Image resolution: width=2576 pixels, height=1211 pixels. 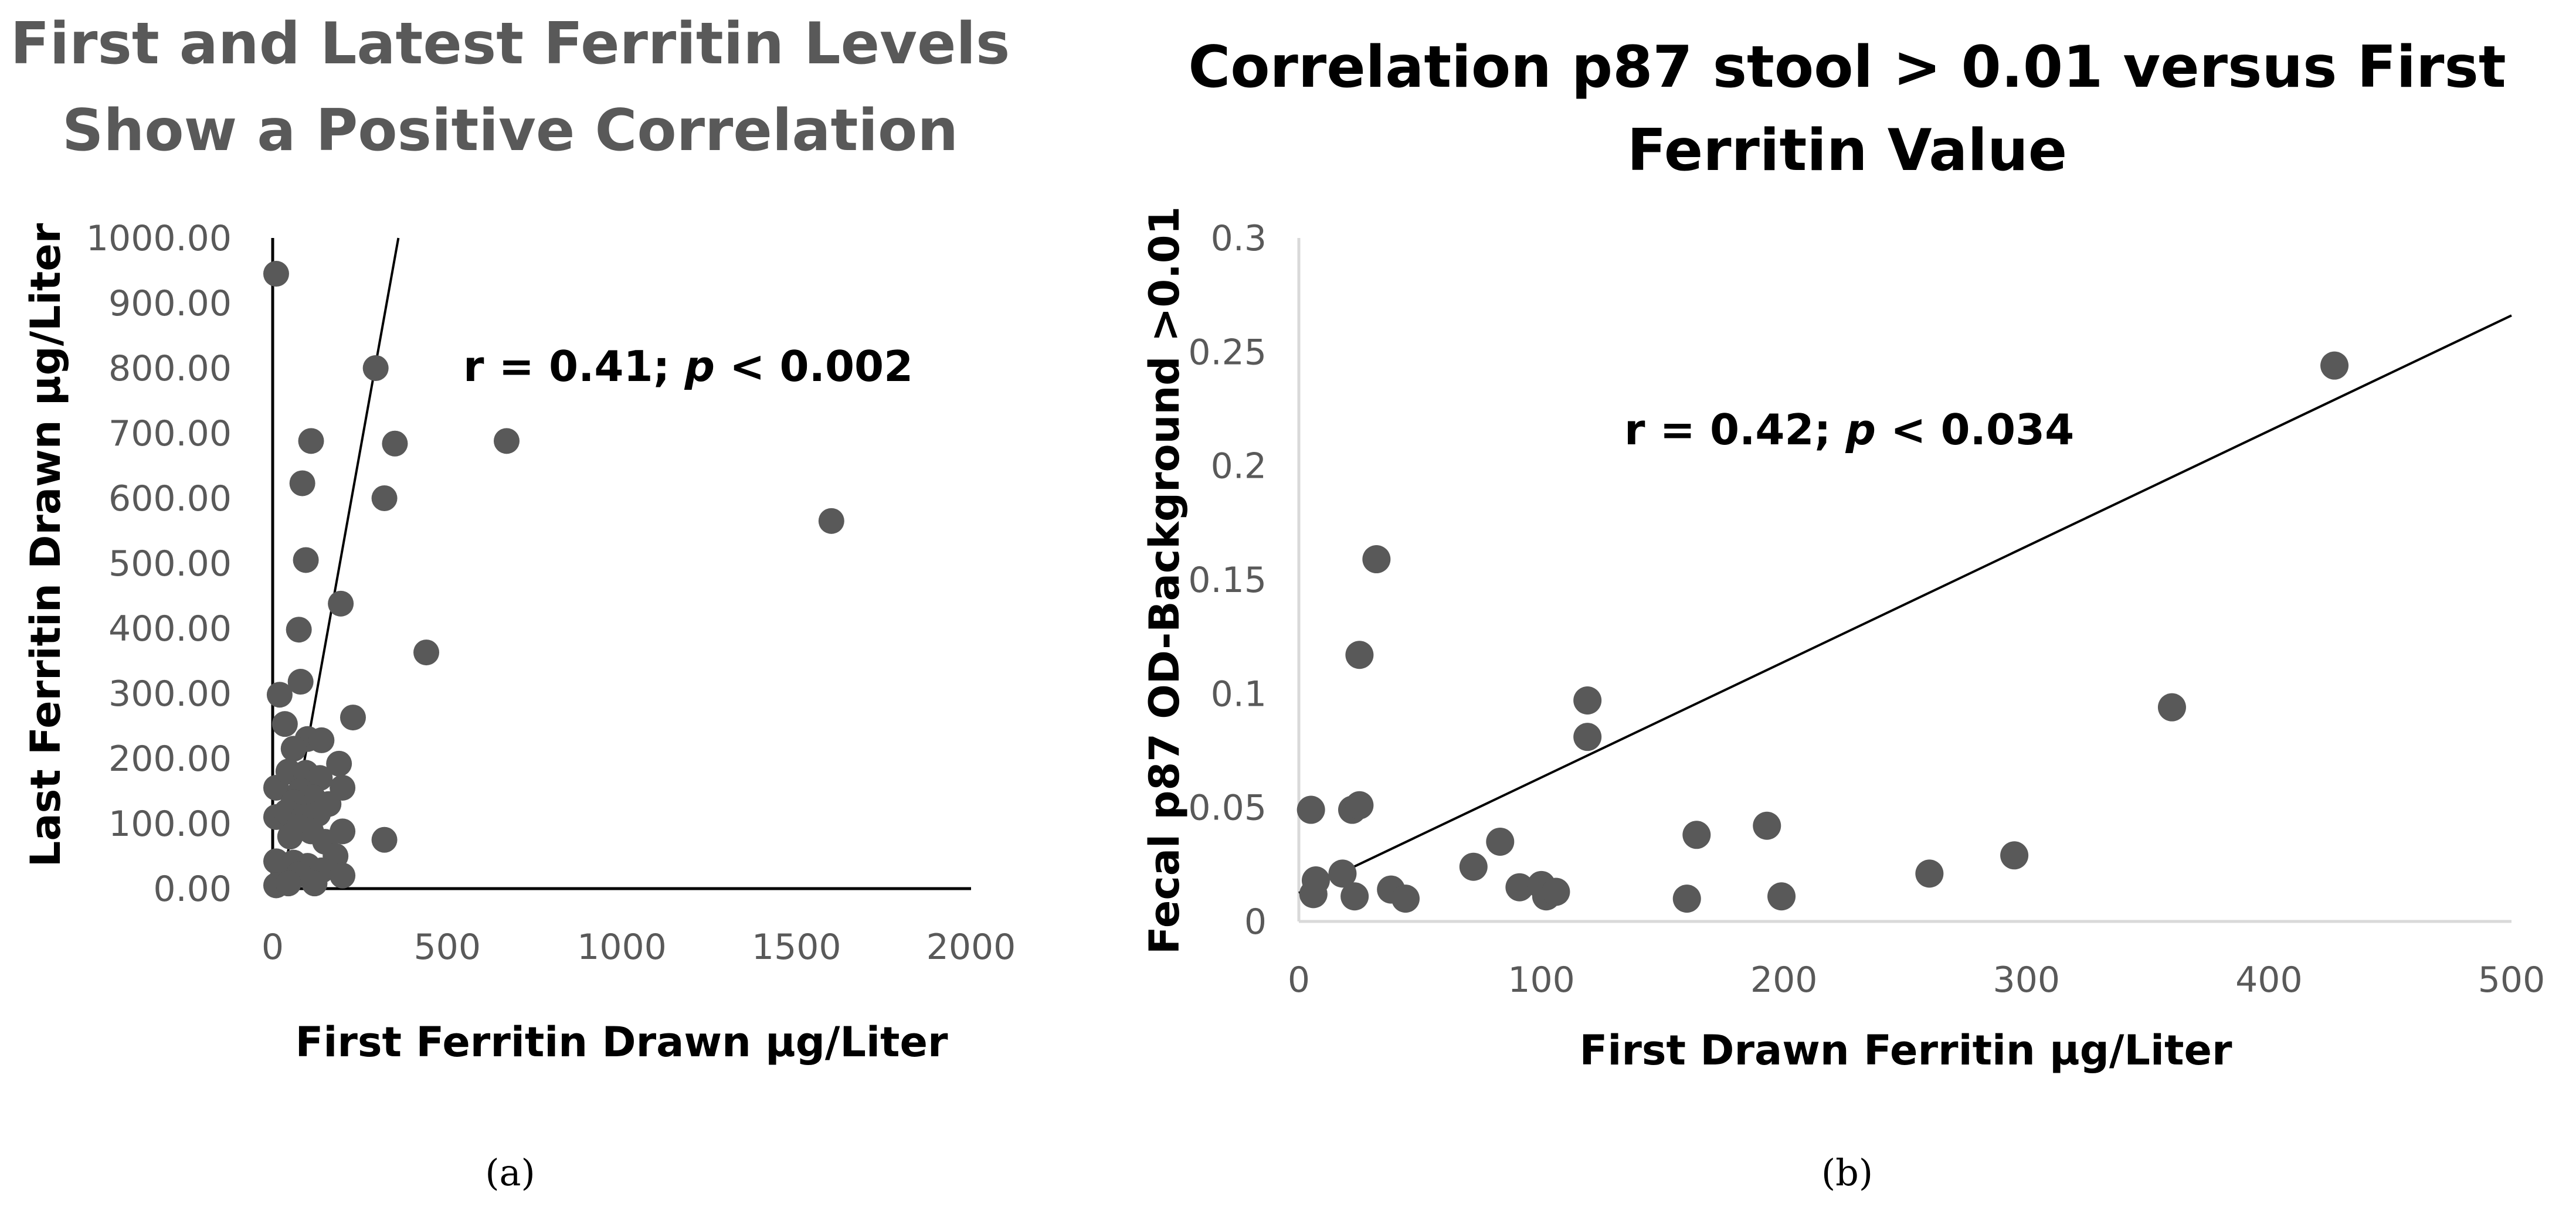 I want to click on chart-b-y-tick-label: 0.25, so click(x=1227, y=352).